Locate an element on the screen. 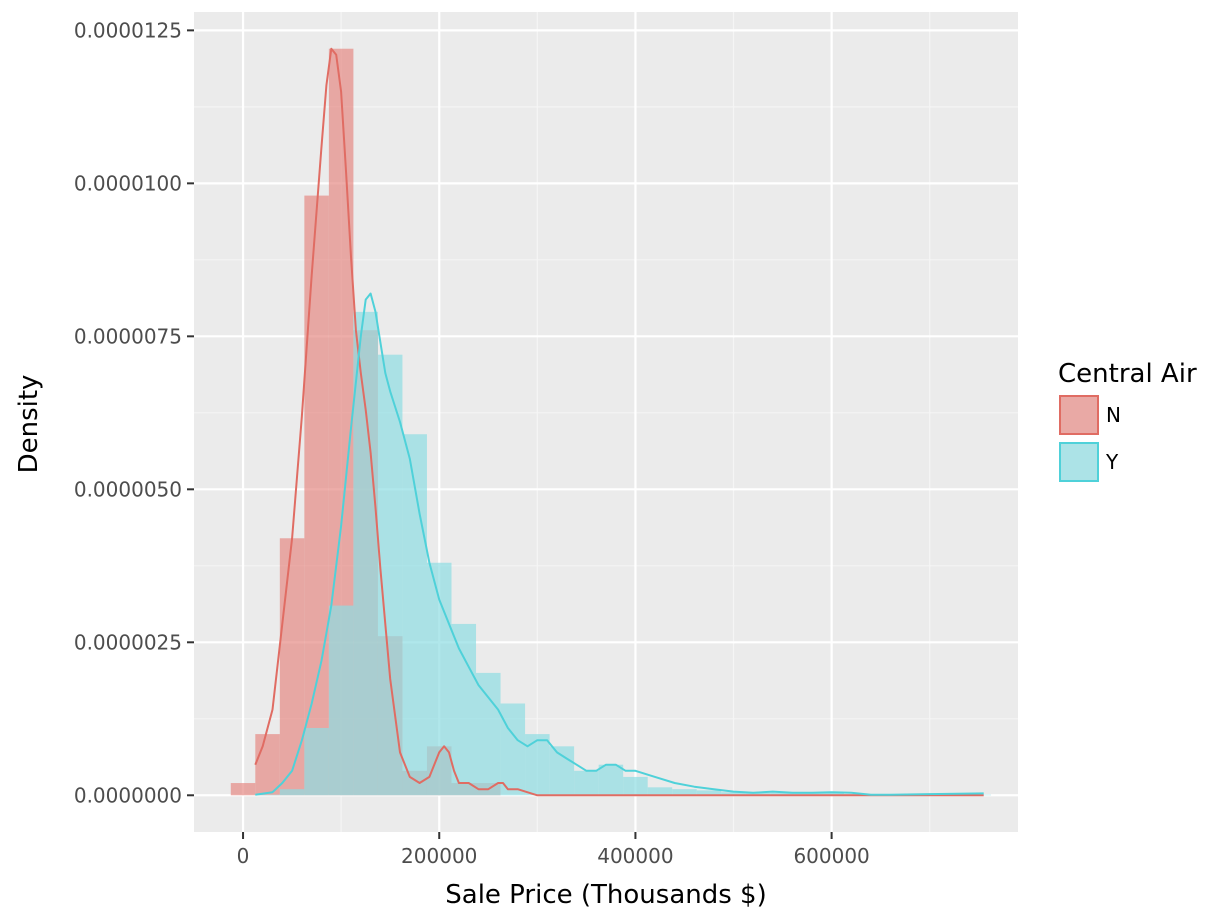 The width and height of the screenshot is (1228, 921). y-tick-label: 0.0000050 is located at coordinates (128, 489).